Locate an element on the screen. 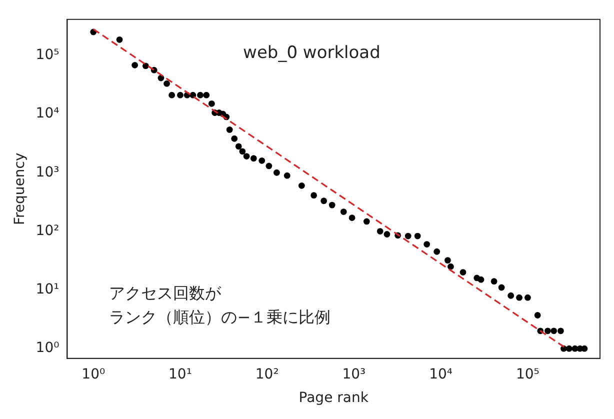 The width and height of the screenshot is (614, 419). x-tick-label: 10⁴ is located at coordinates (441, 374).